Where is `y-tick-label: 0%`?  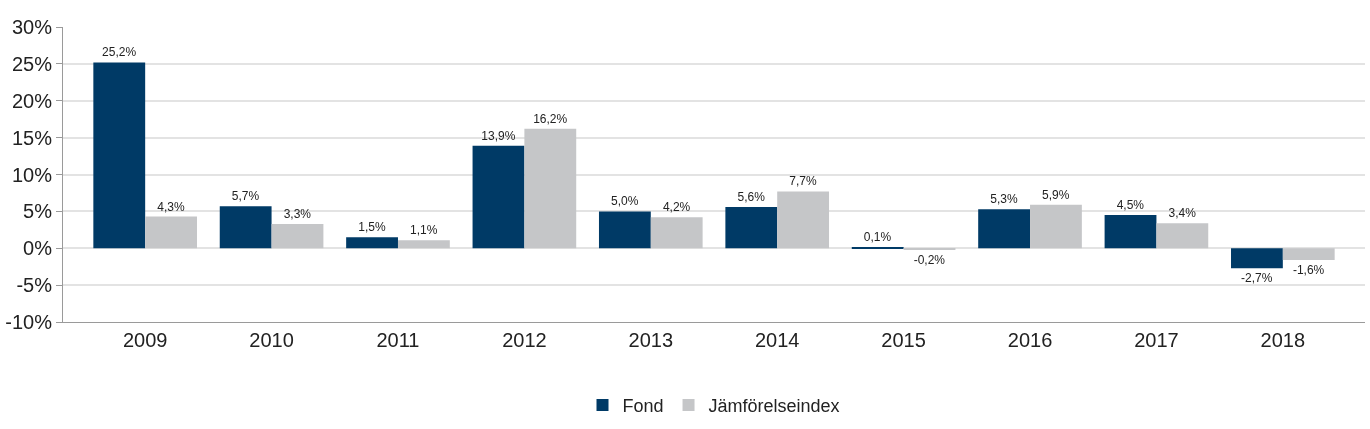
y-tick-label: 0% is located at coordinates (38, 248).